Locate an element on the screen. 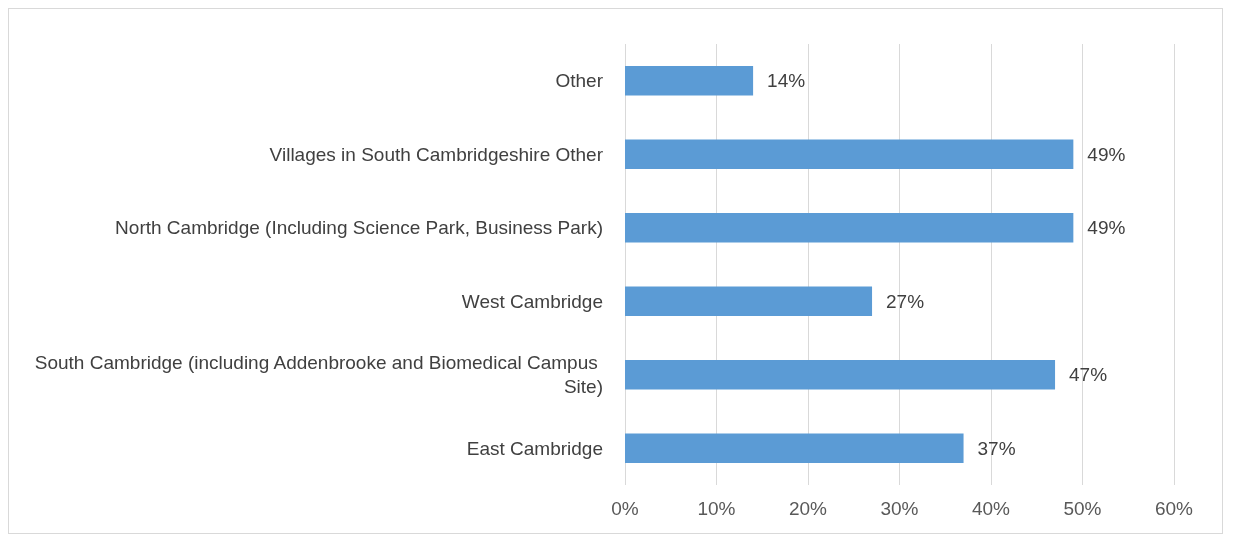  x-tick-label: 50% is located at coordinates (1082, 508).